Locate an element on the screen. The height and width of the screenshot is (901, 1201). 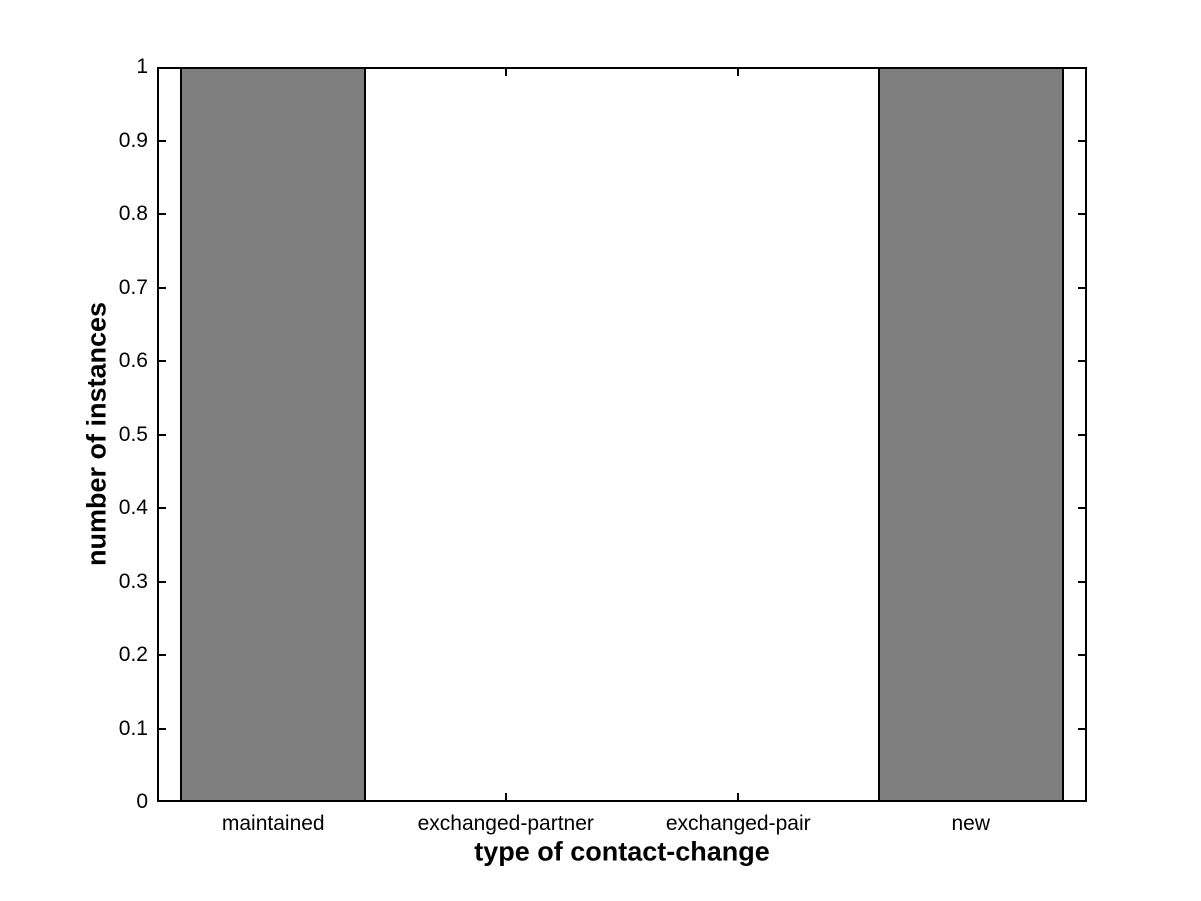
x-tick-label: exchanged-pair is located at coordinates (738, 823).